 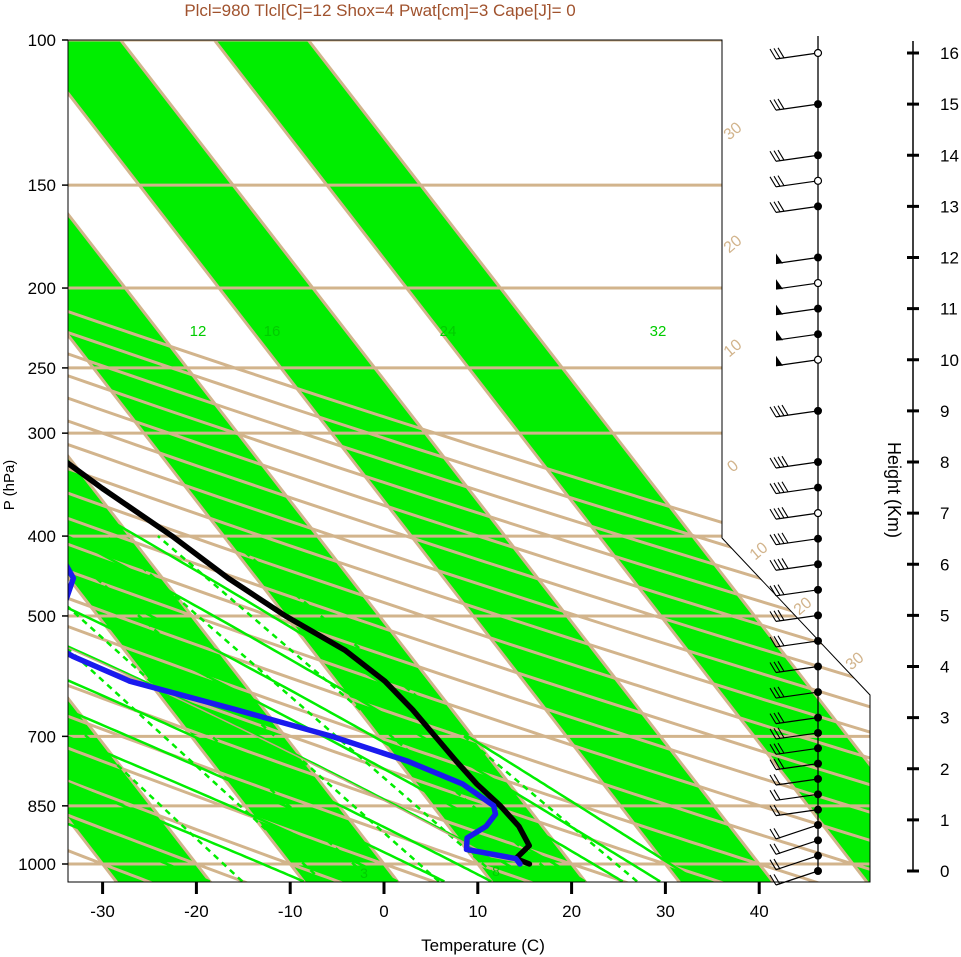 I want to click on mixing-label-32: 32, so click(x=658, y=331).